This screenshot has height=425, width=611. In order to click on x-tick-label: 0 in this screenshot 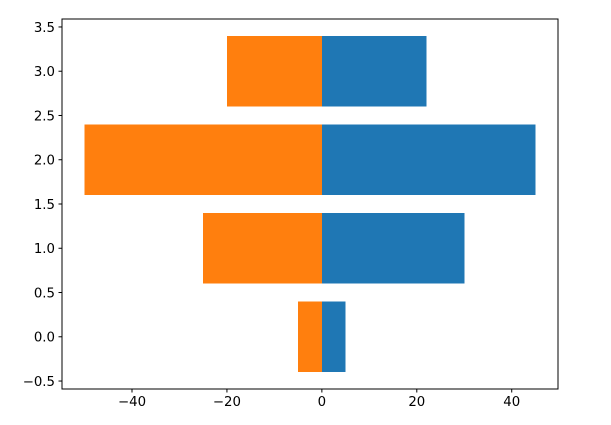, I will do `click(322, 402)`.